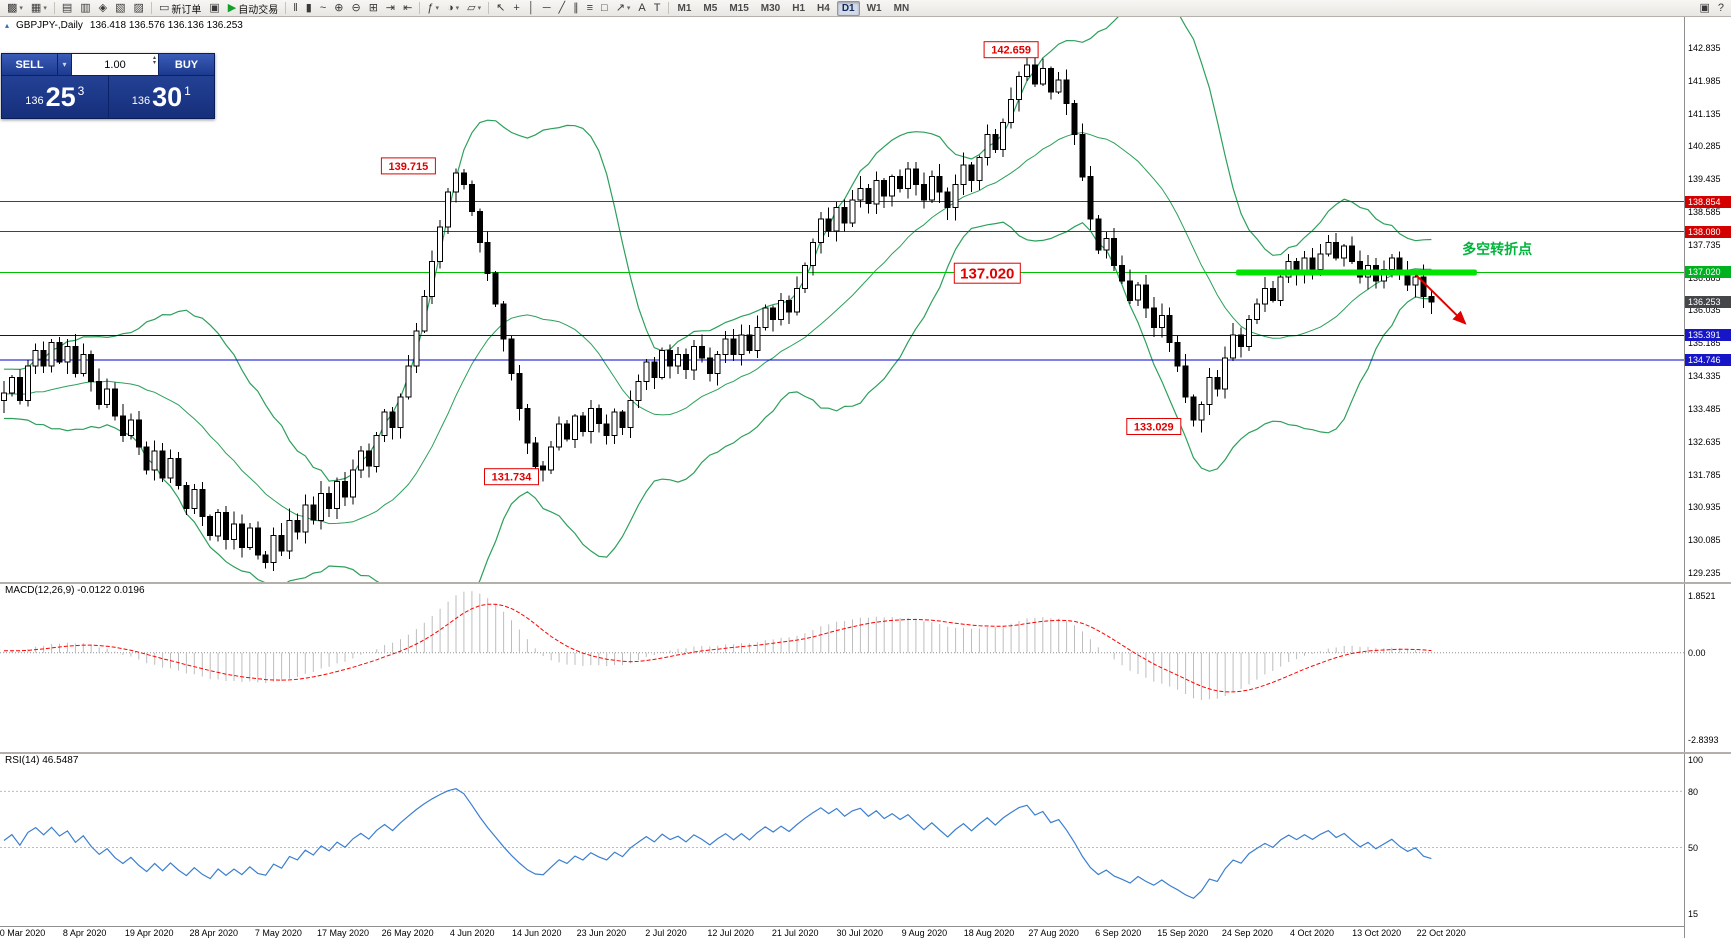 This screenshot has height=938, width=1731. What do you see at coordinates (1704, 113) in the screenshot?
I see `price-tick: 141.135` at bounding box center [1704, 113].